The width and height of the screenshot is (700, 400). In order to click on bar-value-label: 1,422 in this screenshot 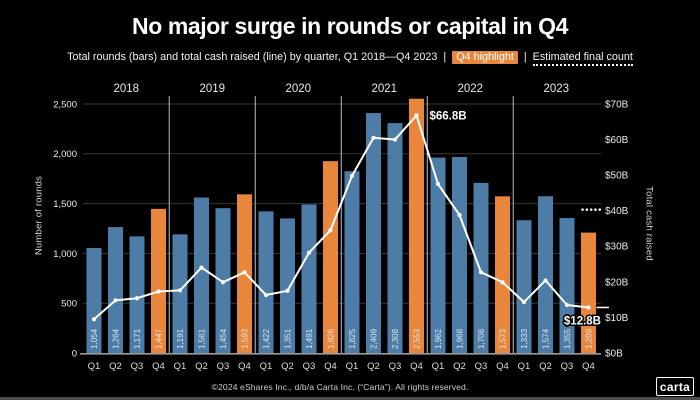, I will do `click(266, 338)`.